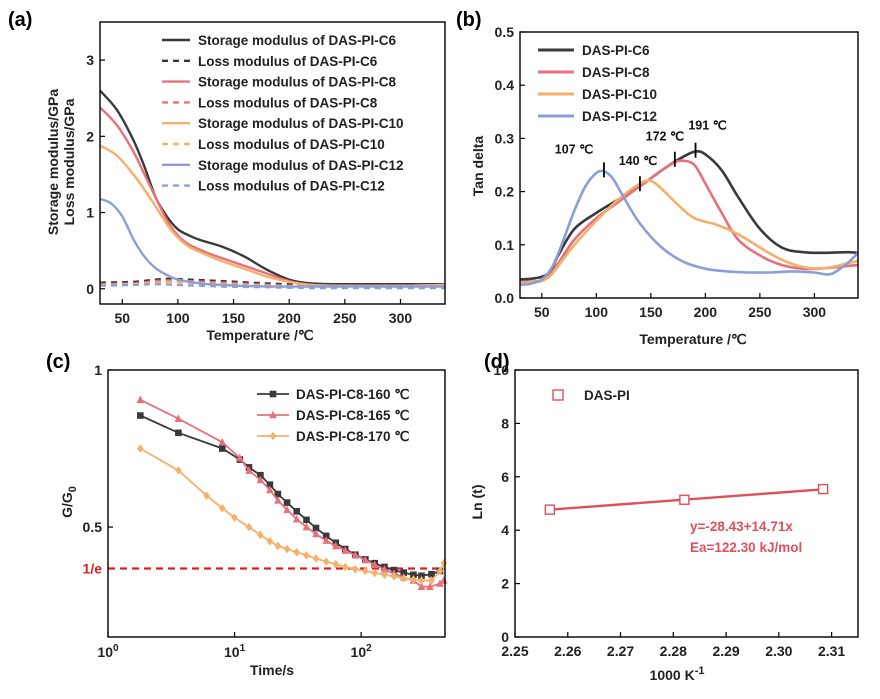  I want to click on panel-c-xlabel: Time/s, so click(272, 670).